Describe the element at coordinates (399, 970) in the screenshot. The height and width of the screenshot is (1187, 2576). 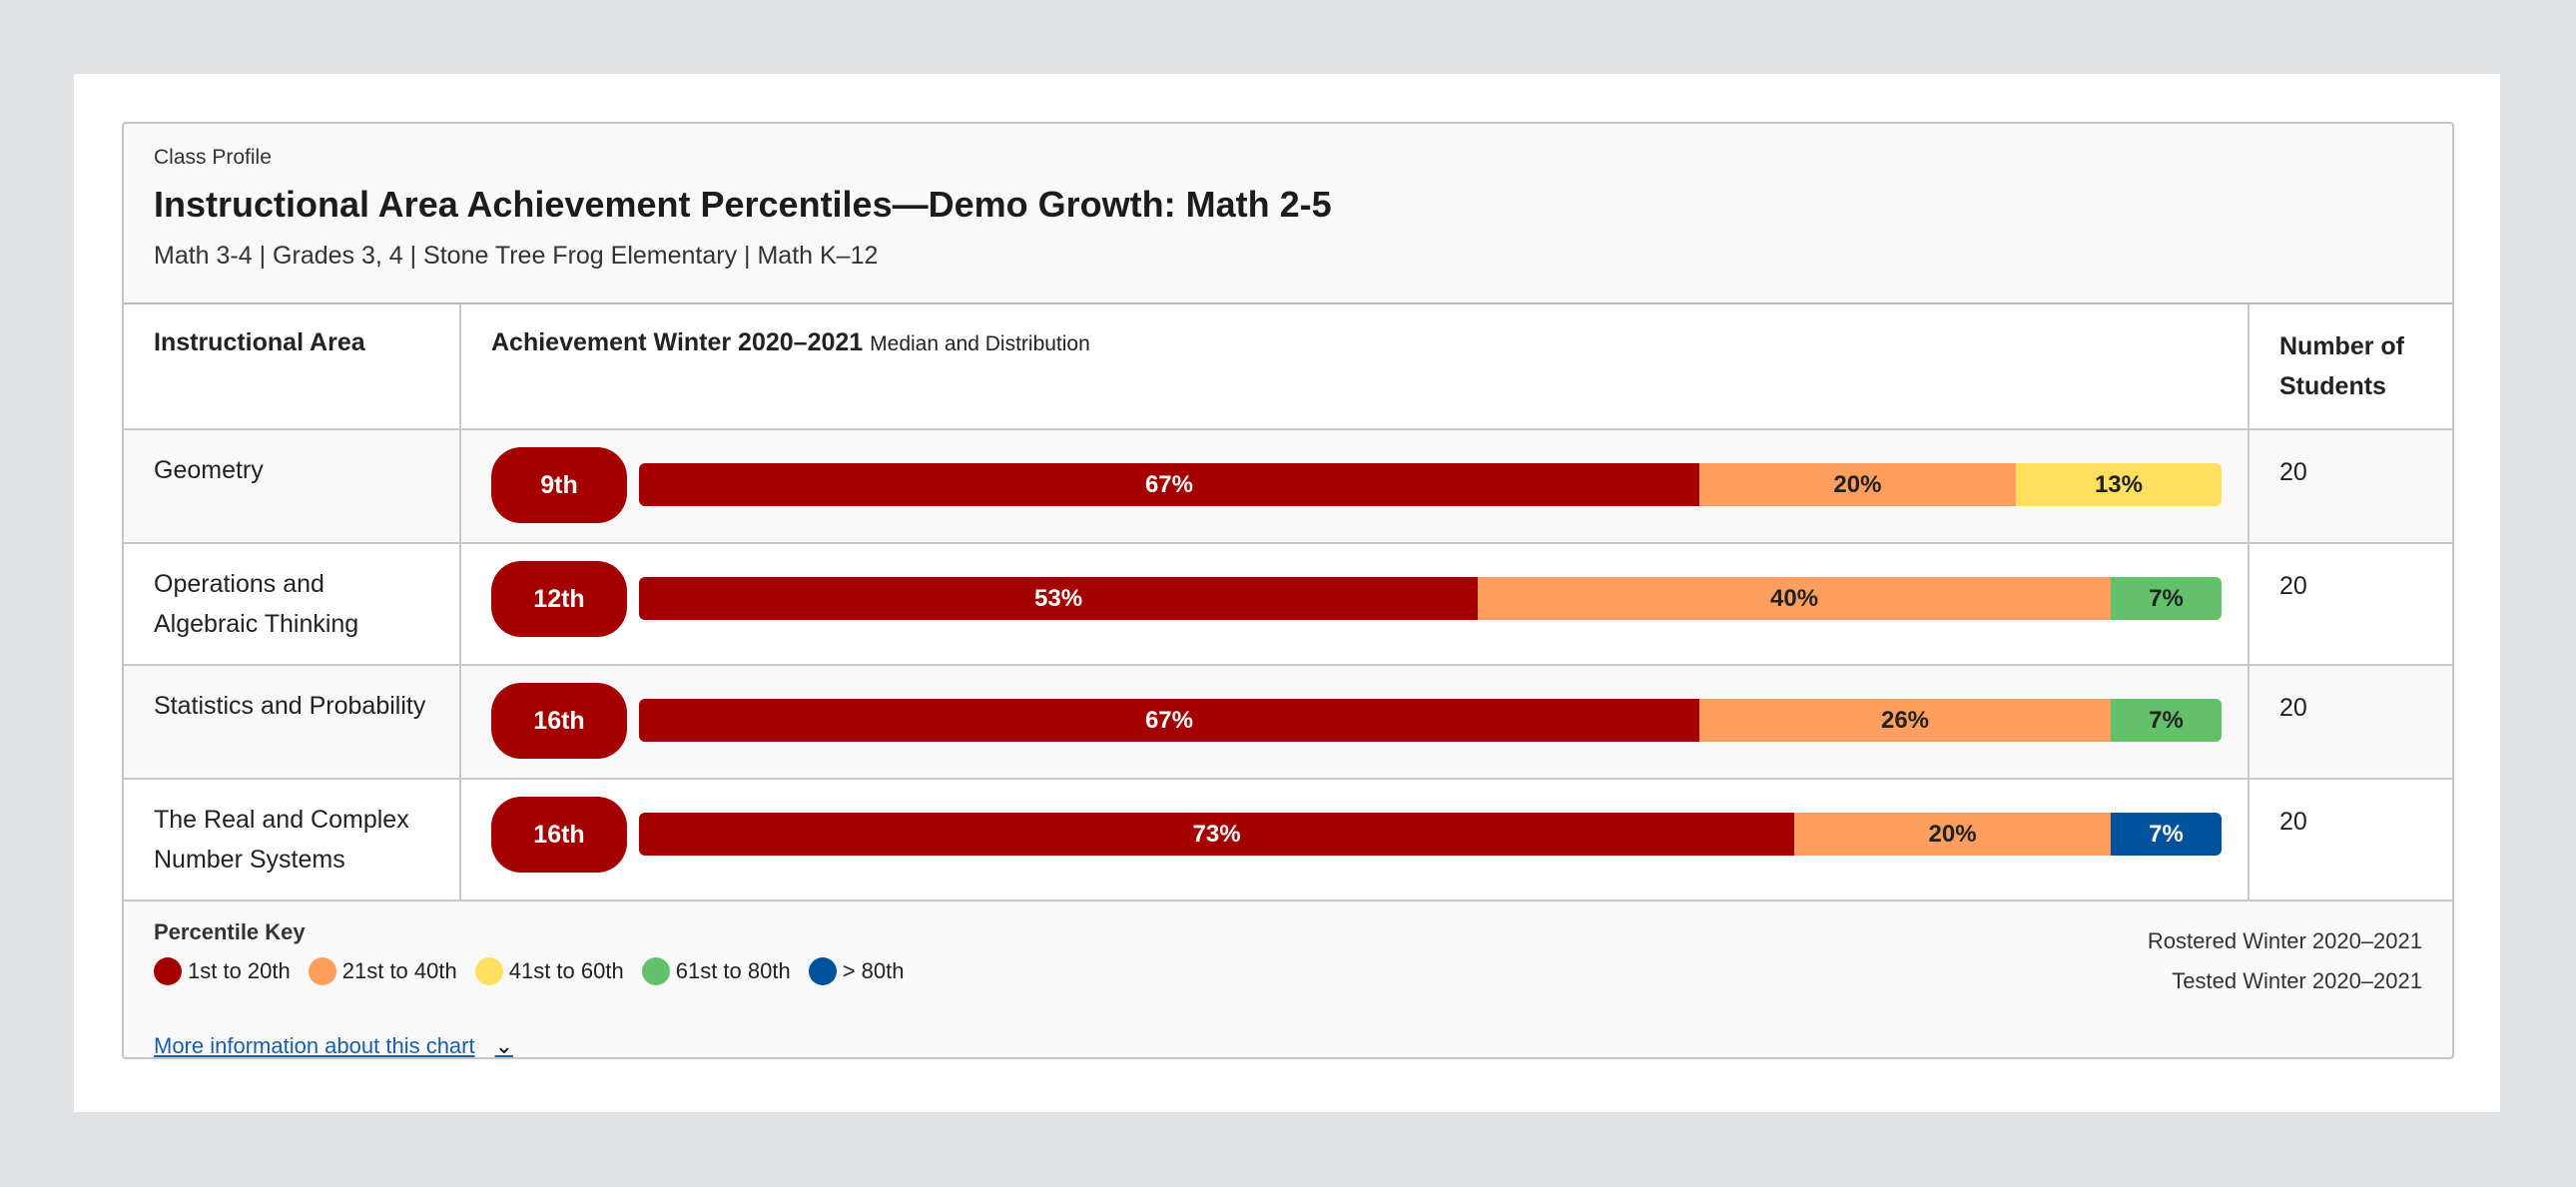
I see `key-label: 21st to 40th` at that location.